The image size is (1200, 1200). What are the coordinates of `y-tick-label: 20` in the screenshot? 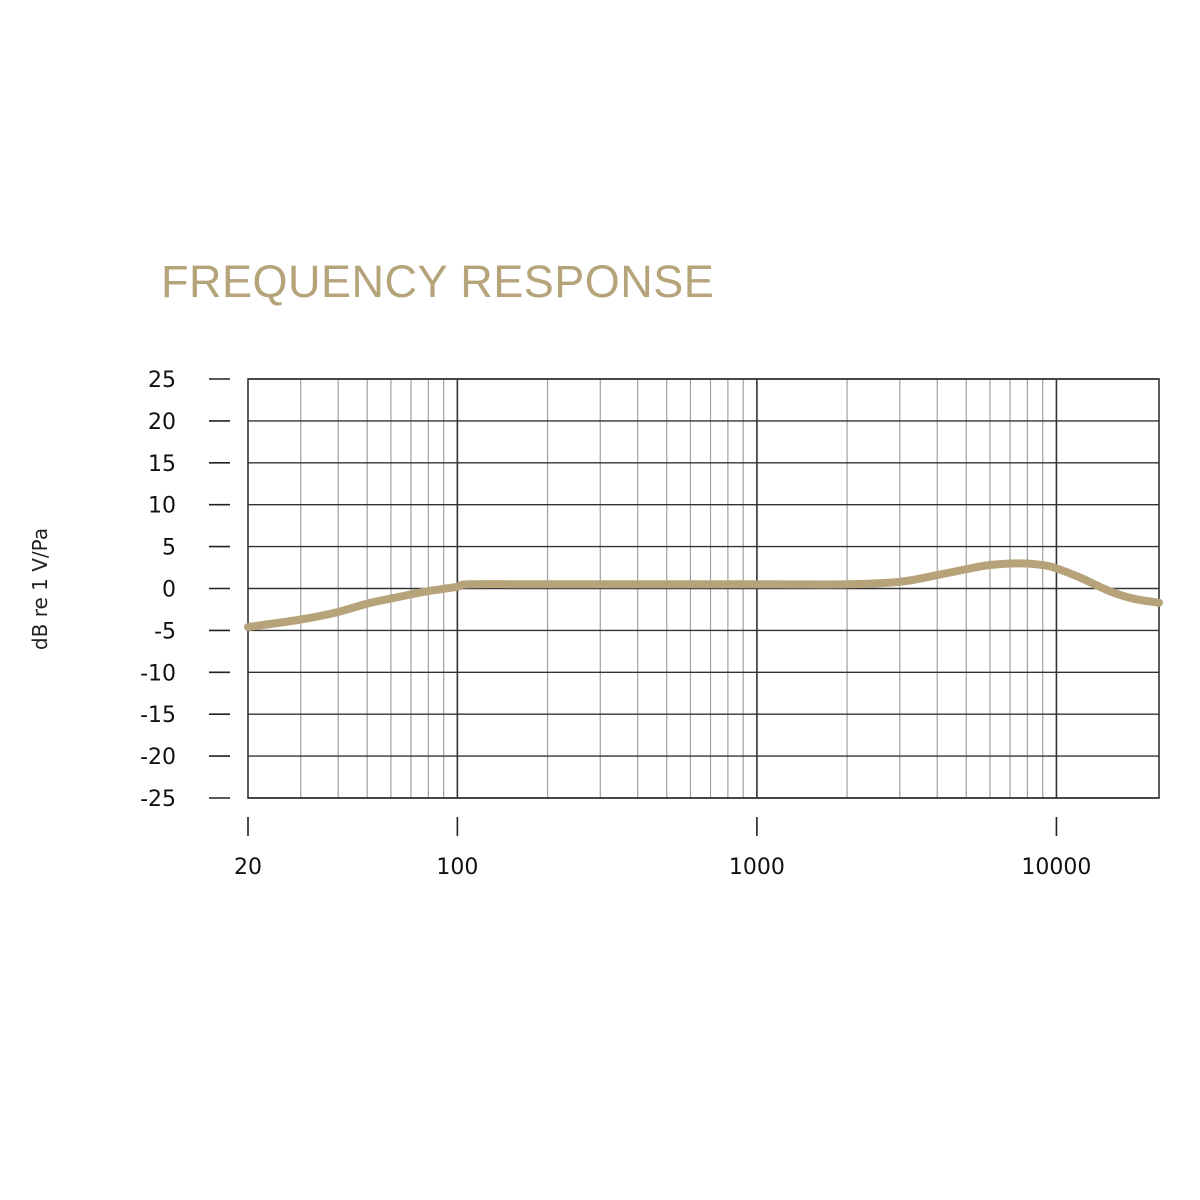 It's located at (162, 422).